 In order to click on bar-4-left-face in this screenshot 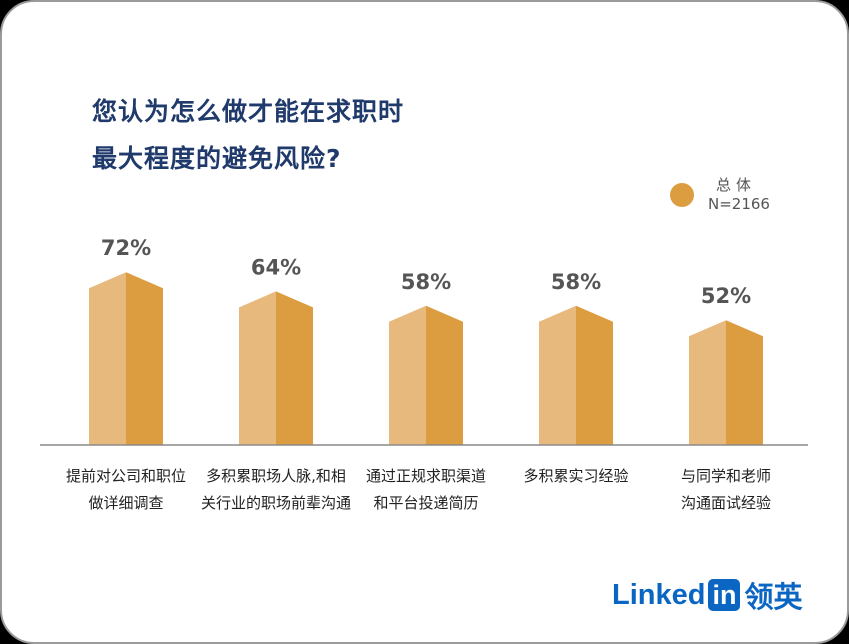, I will do `click(557, 375)`.